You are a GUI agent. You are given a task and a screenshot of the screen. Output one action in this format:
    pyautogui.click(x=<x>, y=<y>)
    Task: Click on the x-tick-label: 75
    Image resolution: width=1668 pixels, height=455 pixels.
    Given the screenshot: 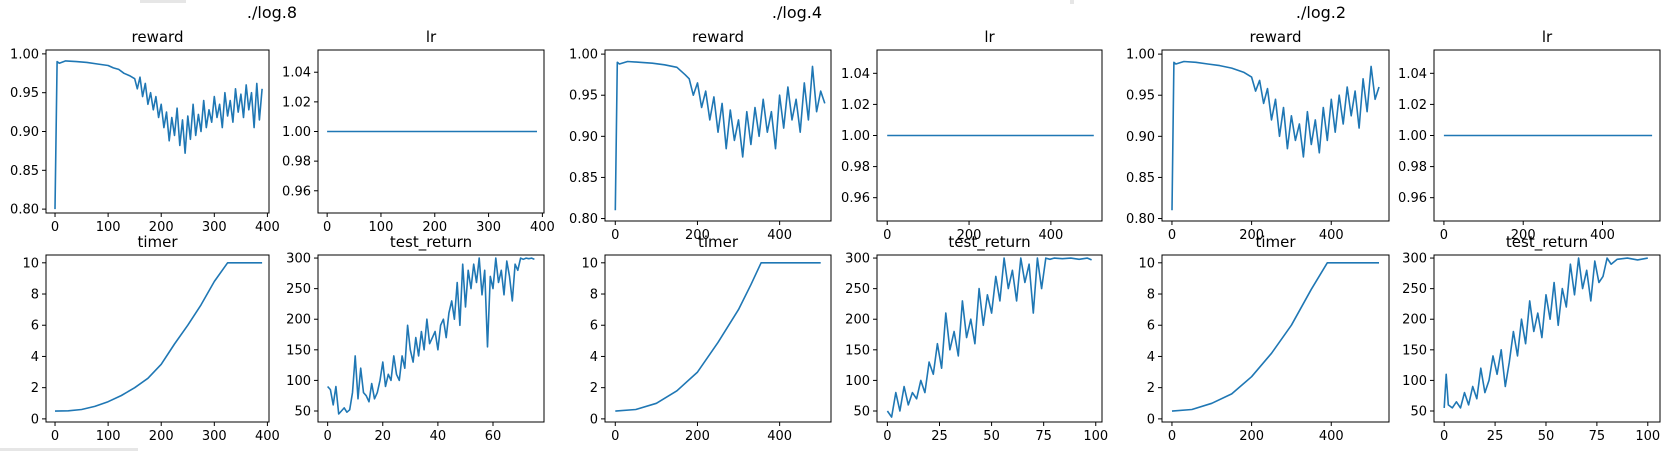 What is the action you would take?
    pyautogui.click(x=1597, y=436)
    